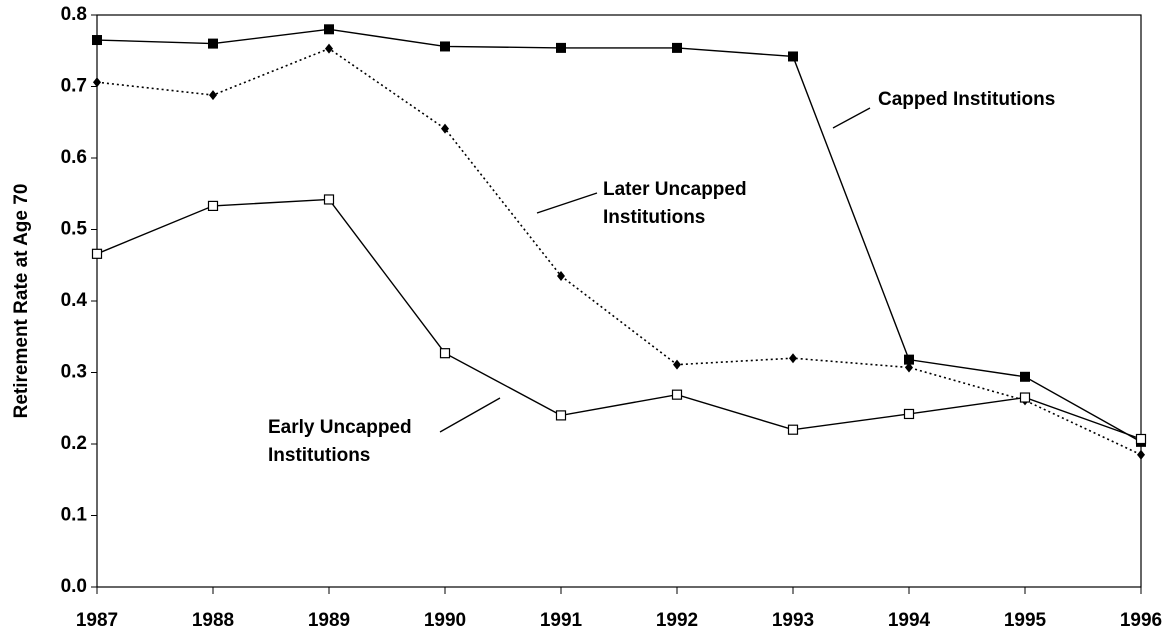 The image size is (1176, 642). What do you see at coordinates (561, 620) in the screenshot?
I see `x-tick-label: 1991` at bounding box center [561, 620].